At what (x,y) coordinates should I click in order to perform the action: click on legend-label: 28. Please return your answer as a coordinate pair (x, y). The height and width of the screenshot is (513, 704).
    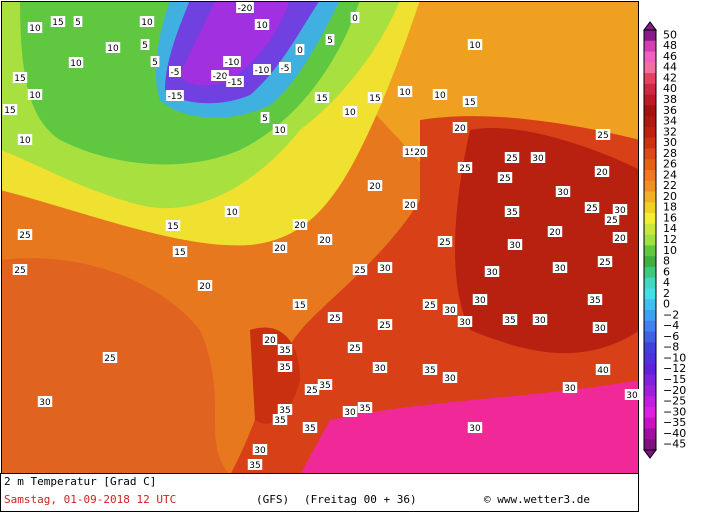
    Looking at the image, I should click on (670, 153).